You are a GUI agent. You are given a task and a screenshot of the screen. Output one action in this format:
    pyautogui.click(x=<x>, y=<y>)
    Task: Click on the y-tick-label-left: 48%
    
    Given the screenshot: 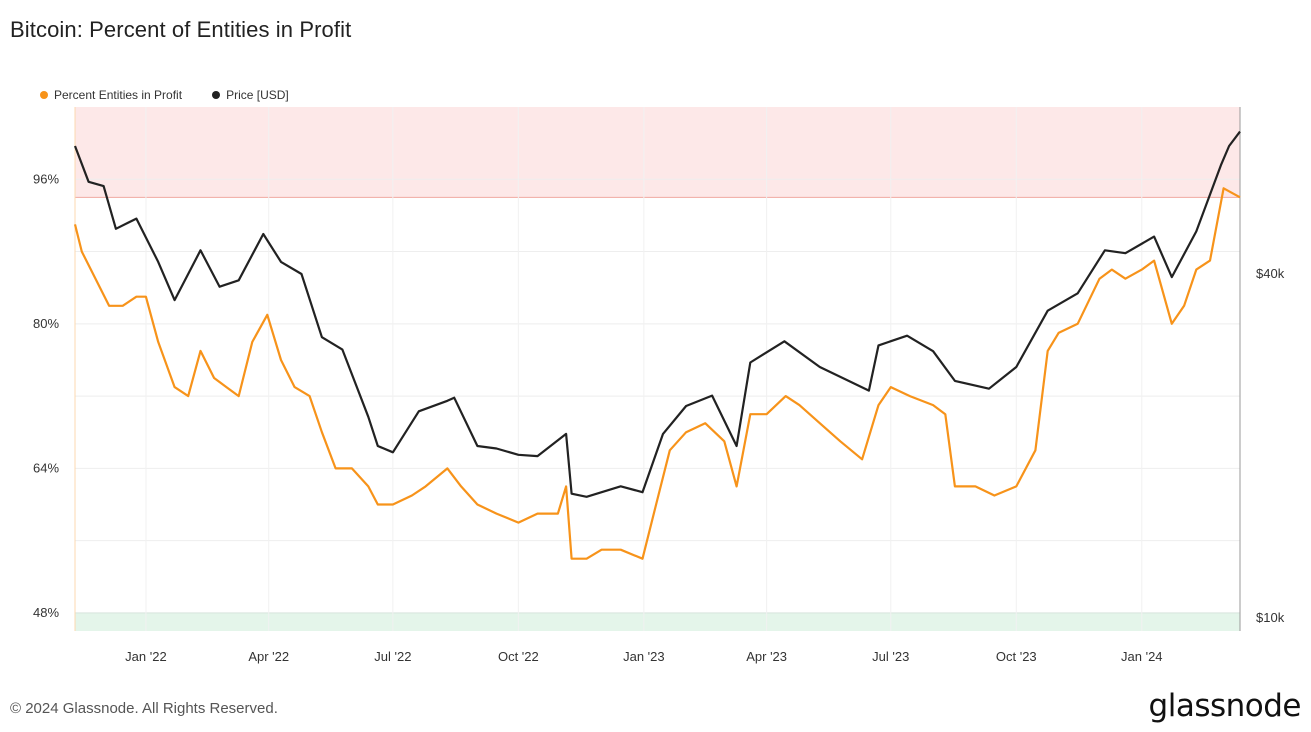 What is the action you would take?
    pyautogui.click(x=46, y=612)
    